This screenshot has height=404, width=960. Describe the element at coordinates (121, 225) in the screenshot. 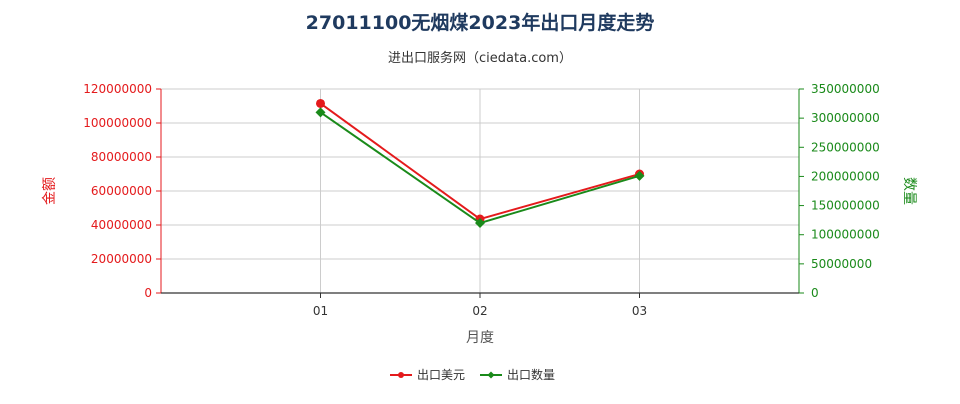

I see `y-left-tick-label: 40000000` at that location.